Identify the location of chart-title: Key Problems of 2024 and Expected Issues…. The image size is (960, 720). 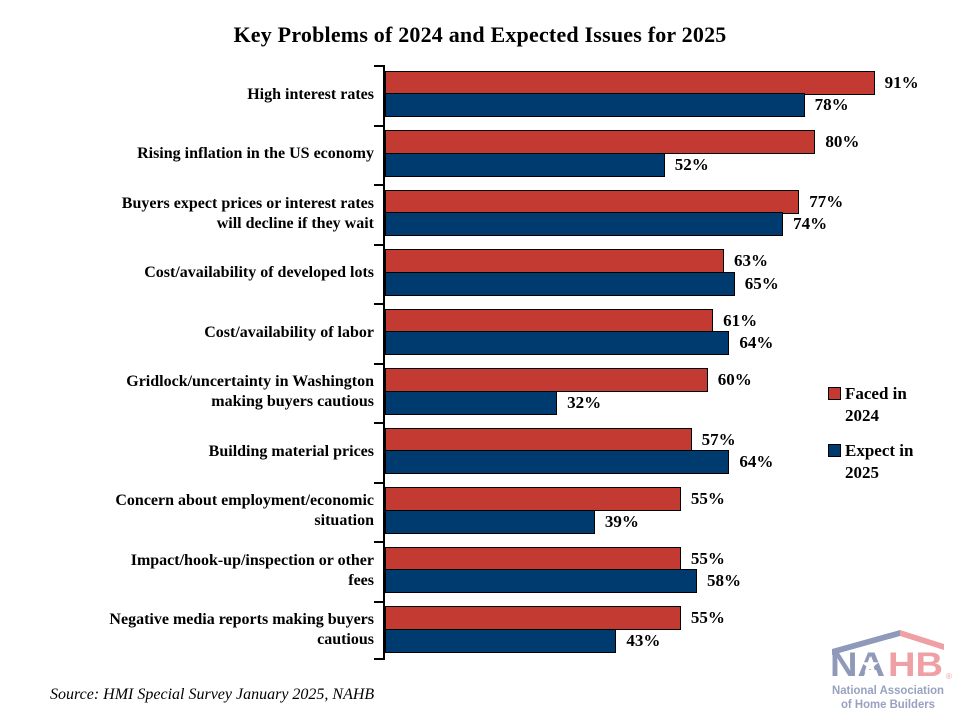
(480, 34).